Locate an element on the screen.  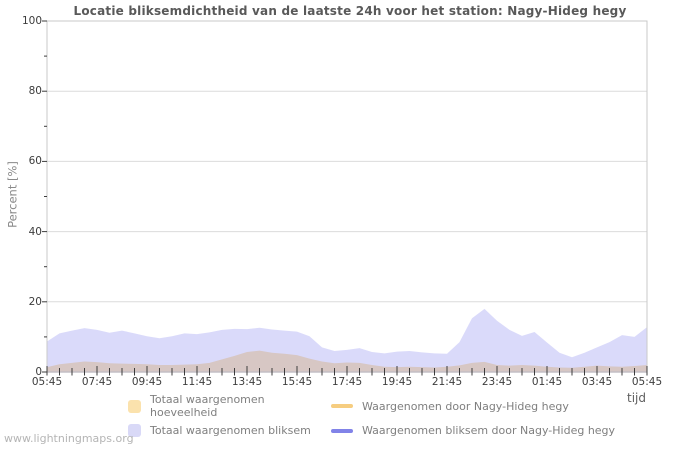
y-tick-label: 20 is located at coordinates (35, 301).